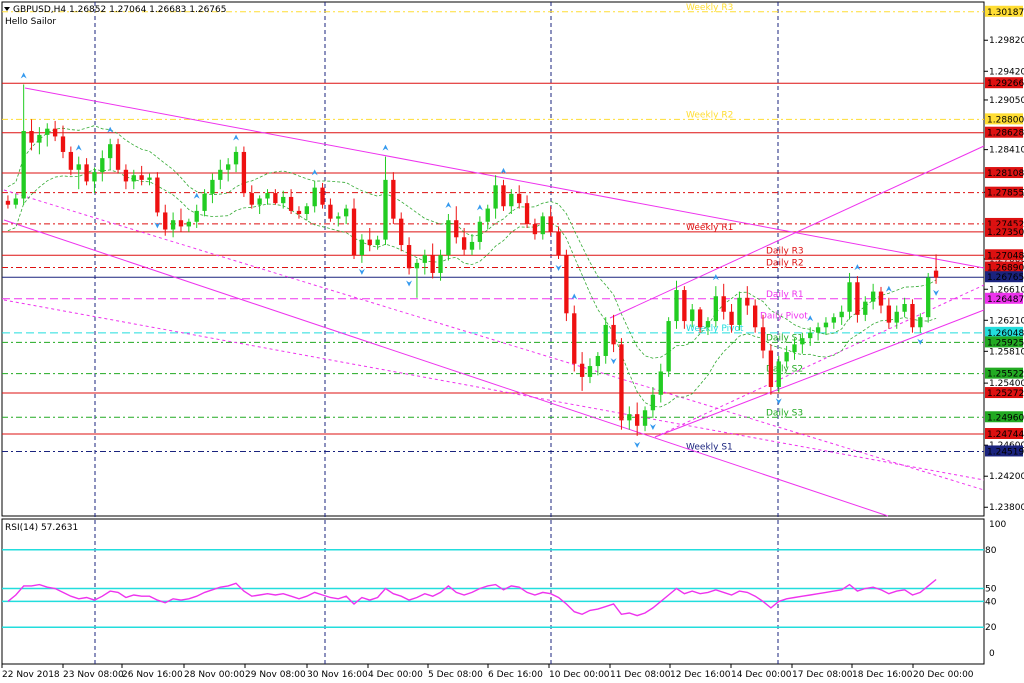  What do you see at coordinates (7, 9) in the screenshot?
I see `collapse-triangle-icon` at bounding box center [7, 9].